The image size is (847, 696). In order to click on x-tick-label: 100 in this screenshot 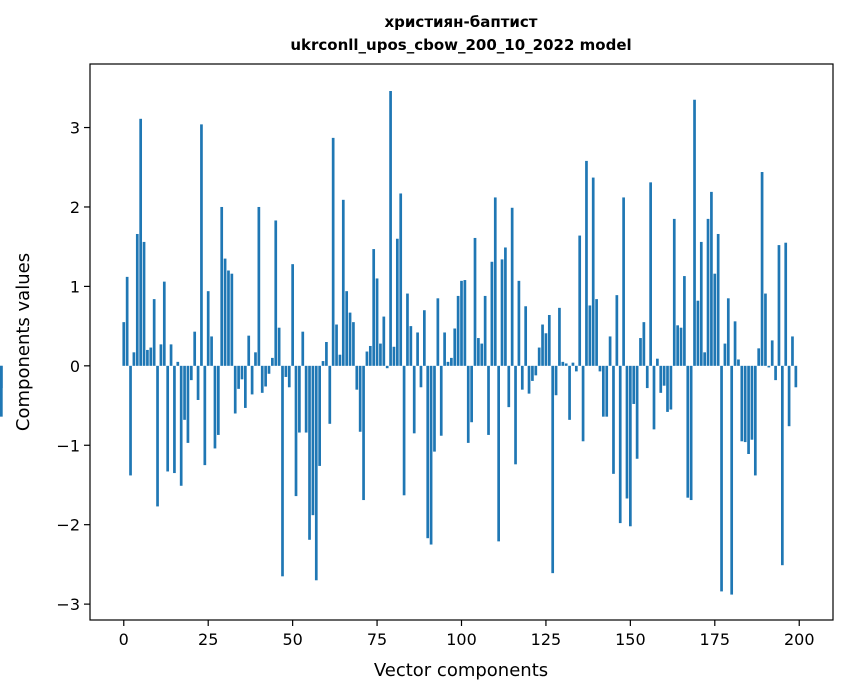, I will do `click(461, 639)`.